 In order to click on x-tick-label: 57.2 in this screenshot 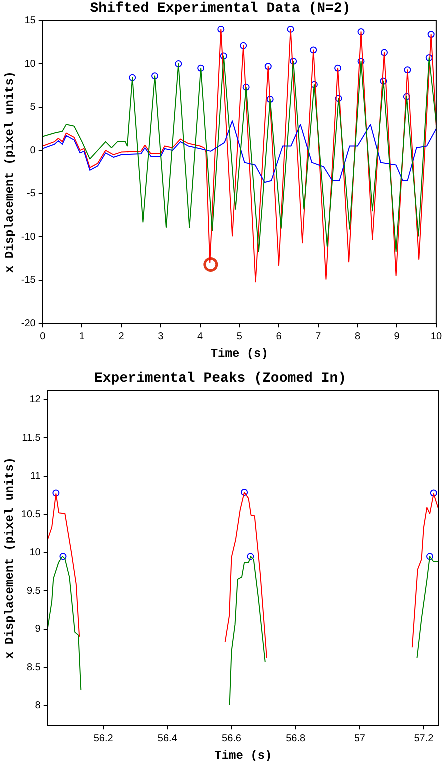, I will do `click(424, 738)`.